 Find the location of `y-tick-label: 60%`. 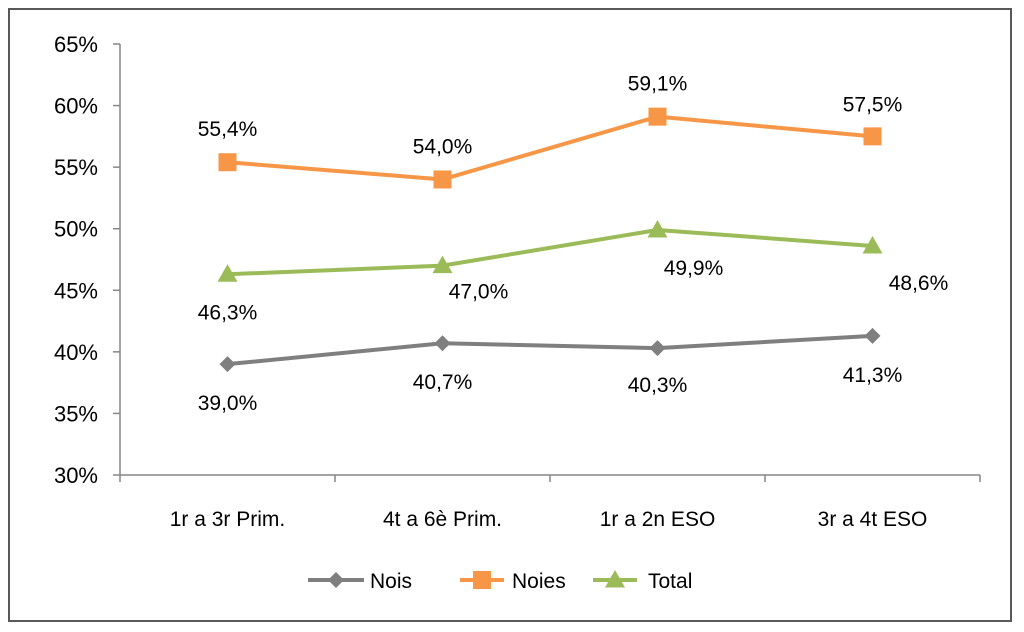

y-tick-label: 60% is located at coordinates (76, 106).